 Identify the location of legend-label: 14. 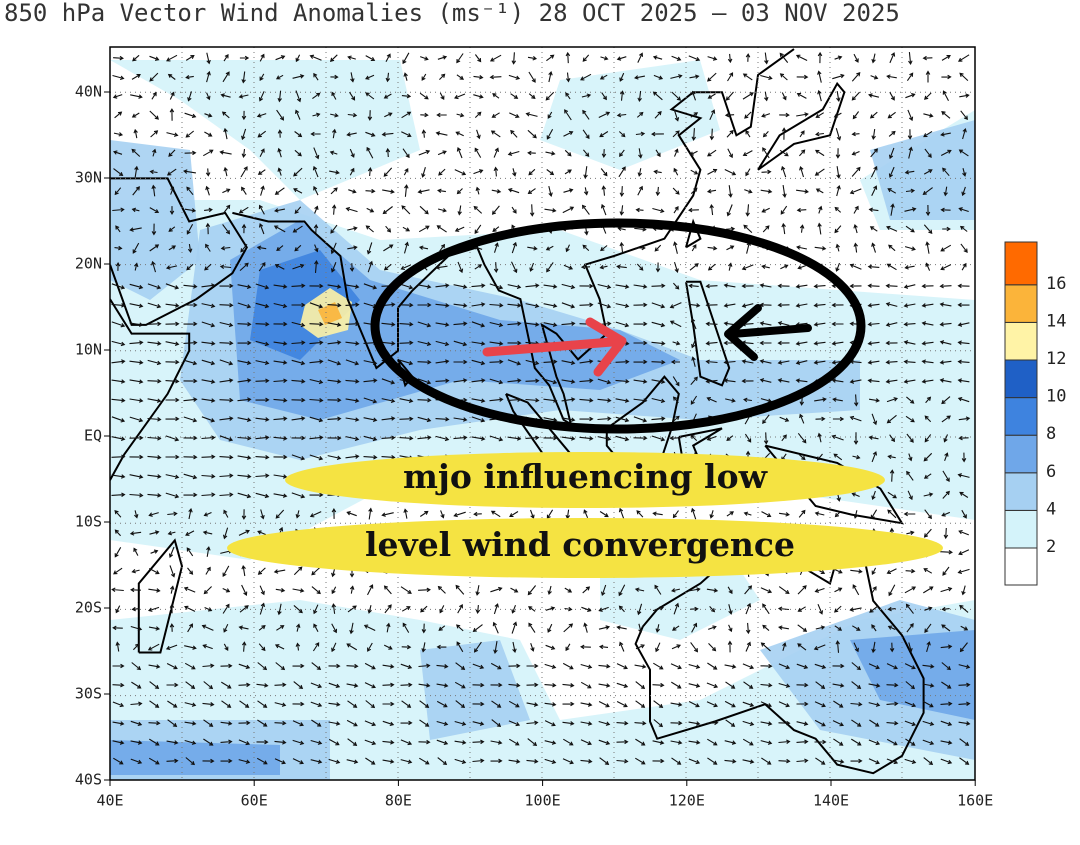
(1056, 321).